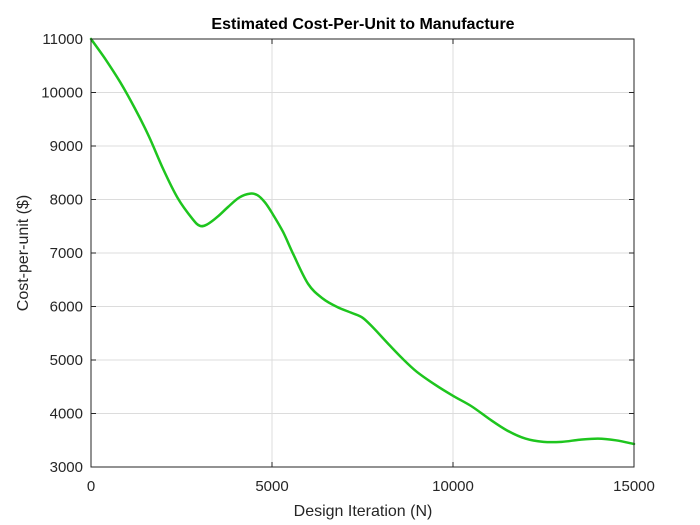  Describe the element at coordinates (66, 146) in the screenshot. I see `y-tick-label: 9000` at that location.